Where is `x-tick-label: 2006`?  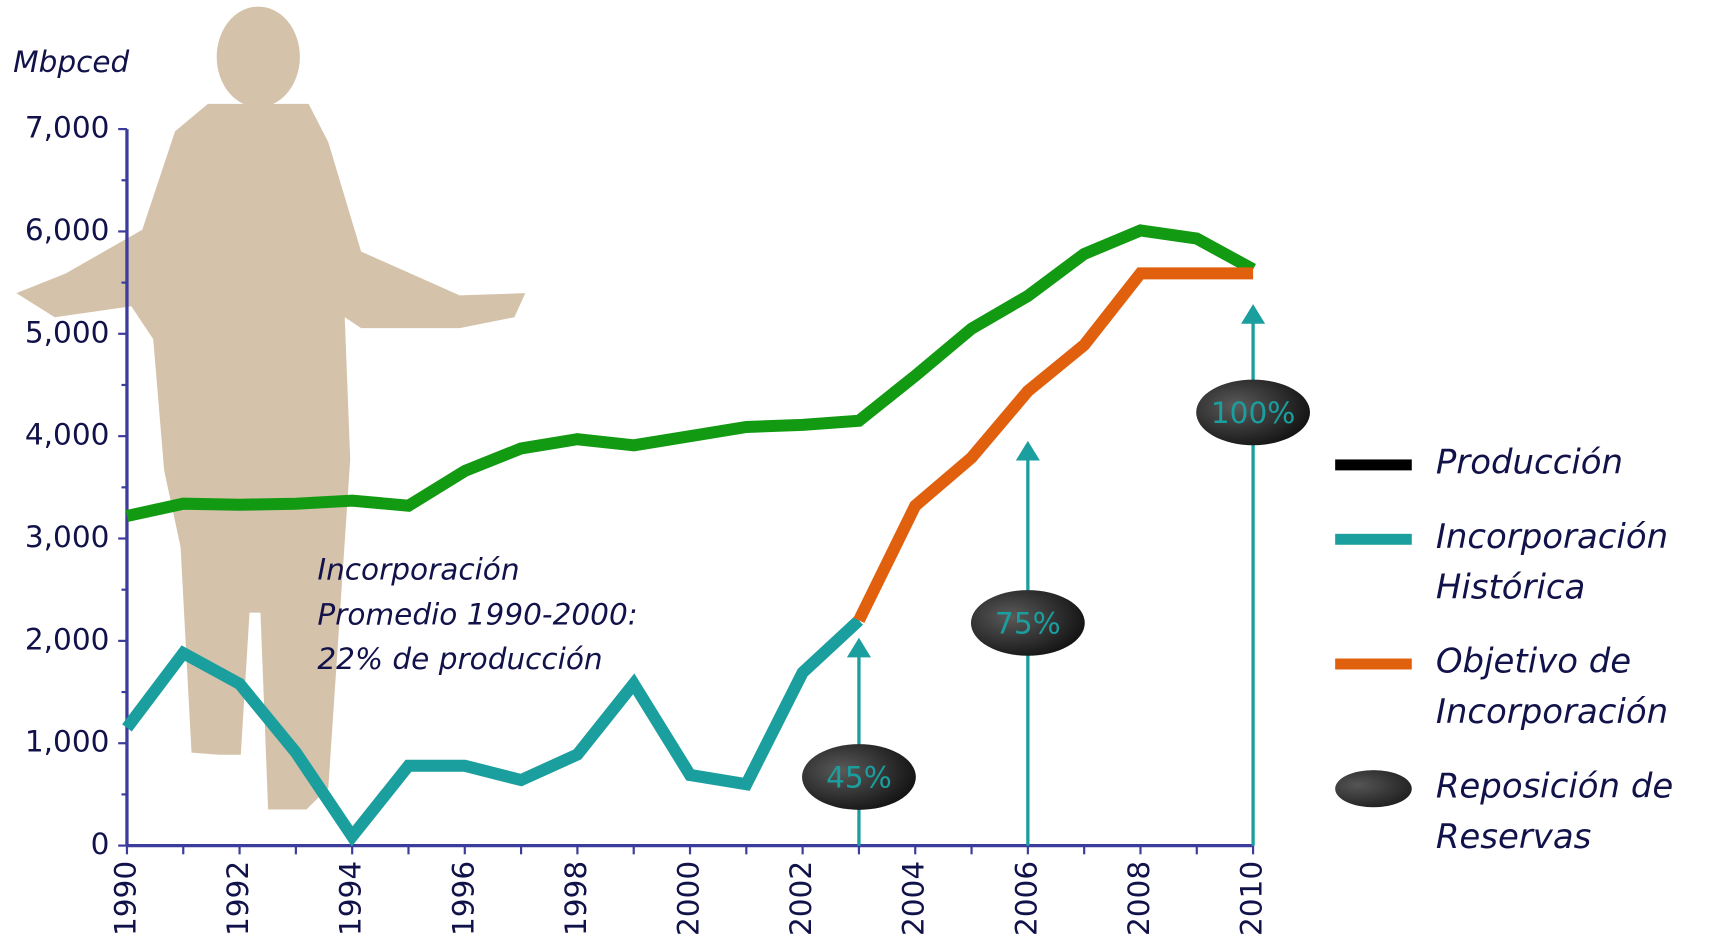 x-tick-label: 2006 is located at coordinates (1026, 898).